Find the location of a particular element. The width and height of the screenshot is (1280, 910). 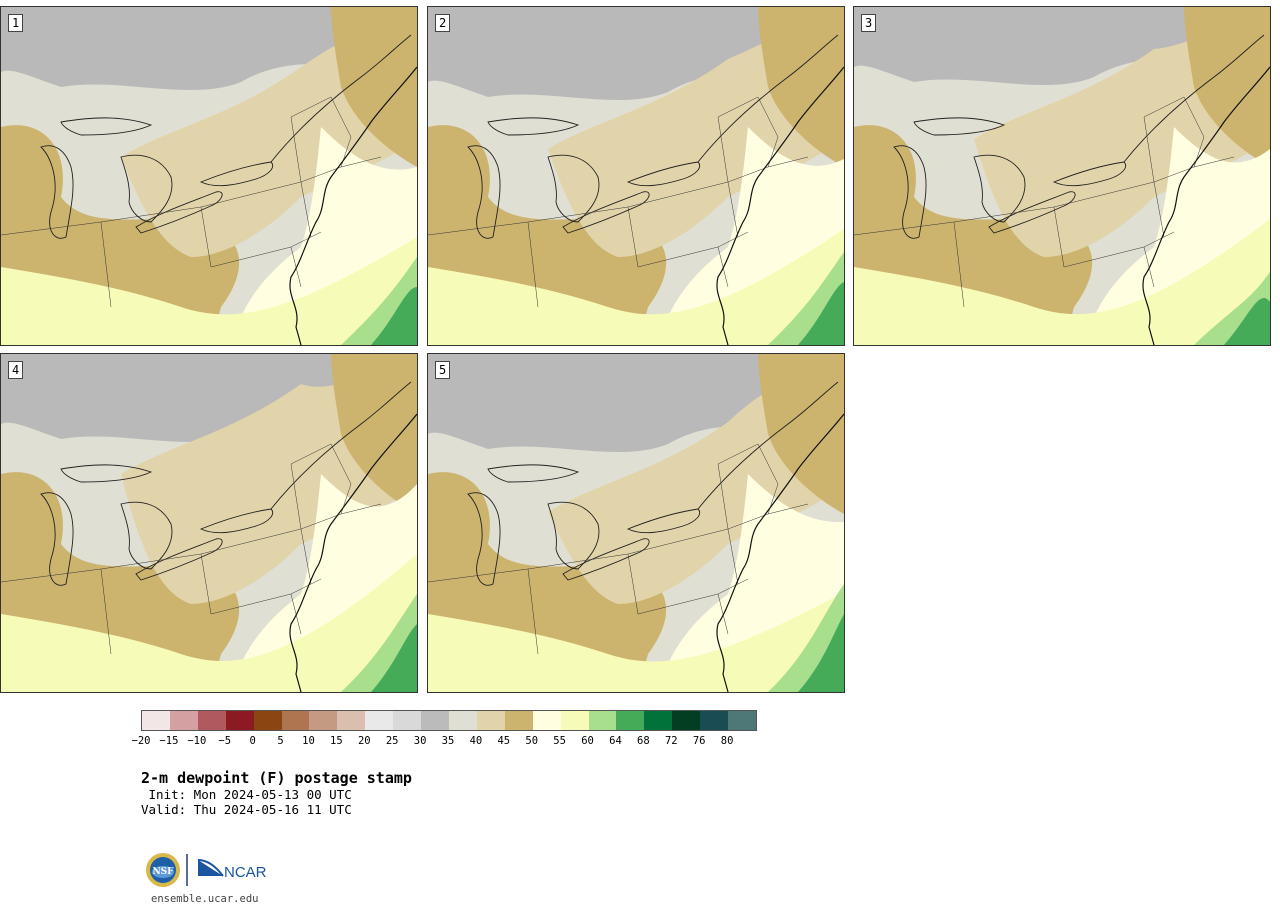

nsf-ncar-logo: NSF NCAR is located at coordinates (206, 870).